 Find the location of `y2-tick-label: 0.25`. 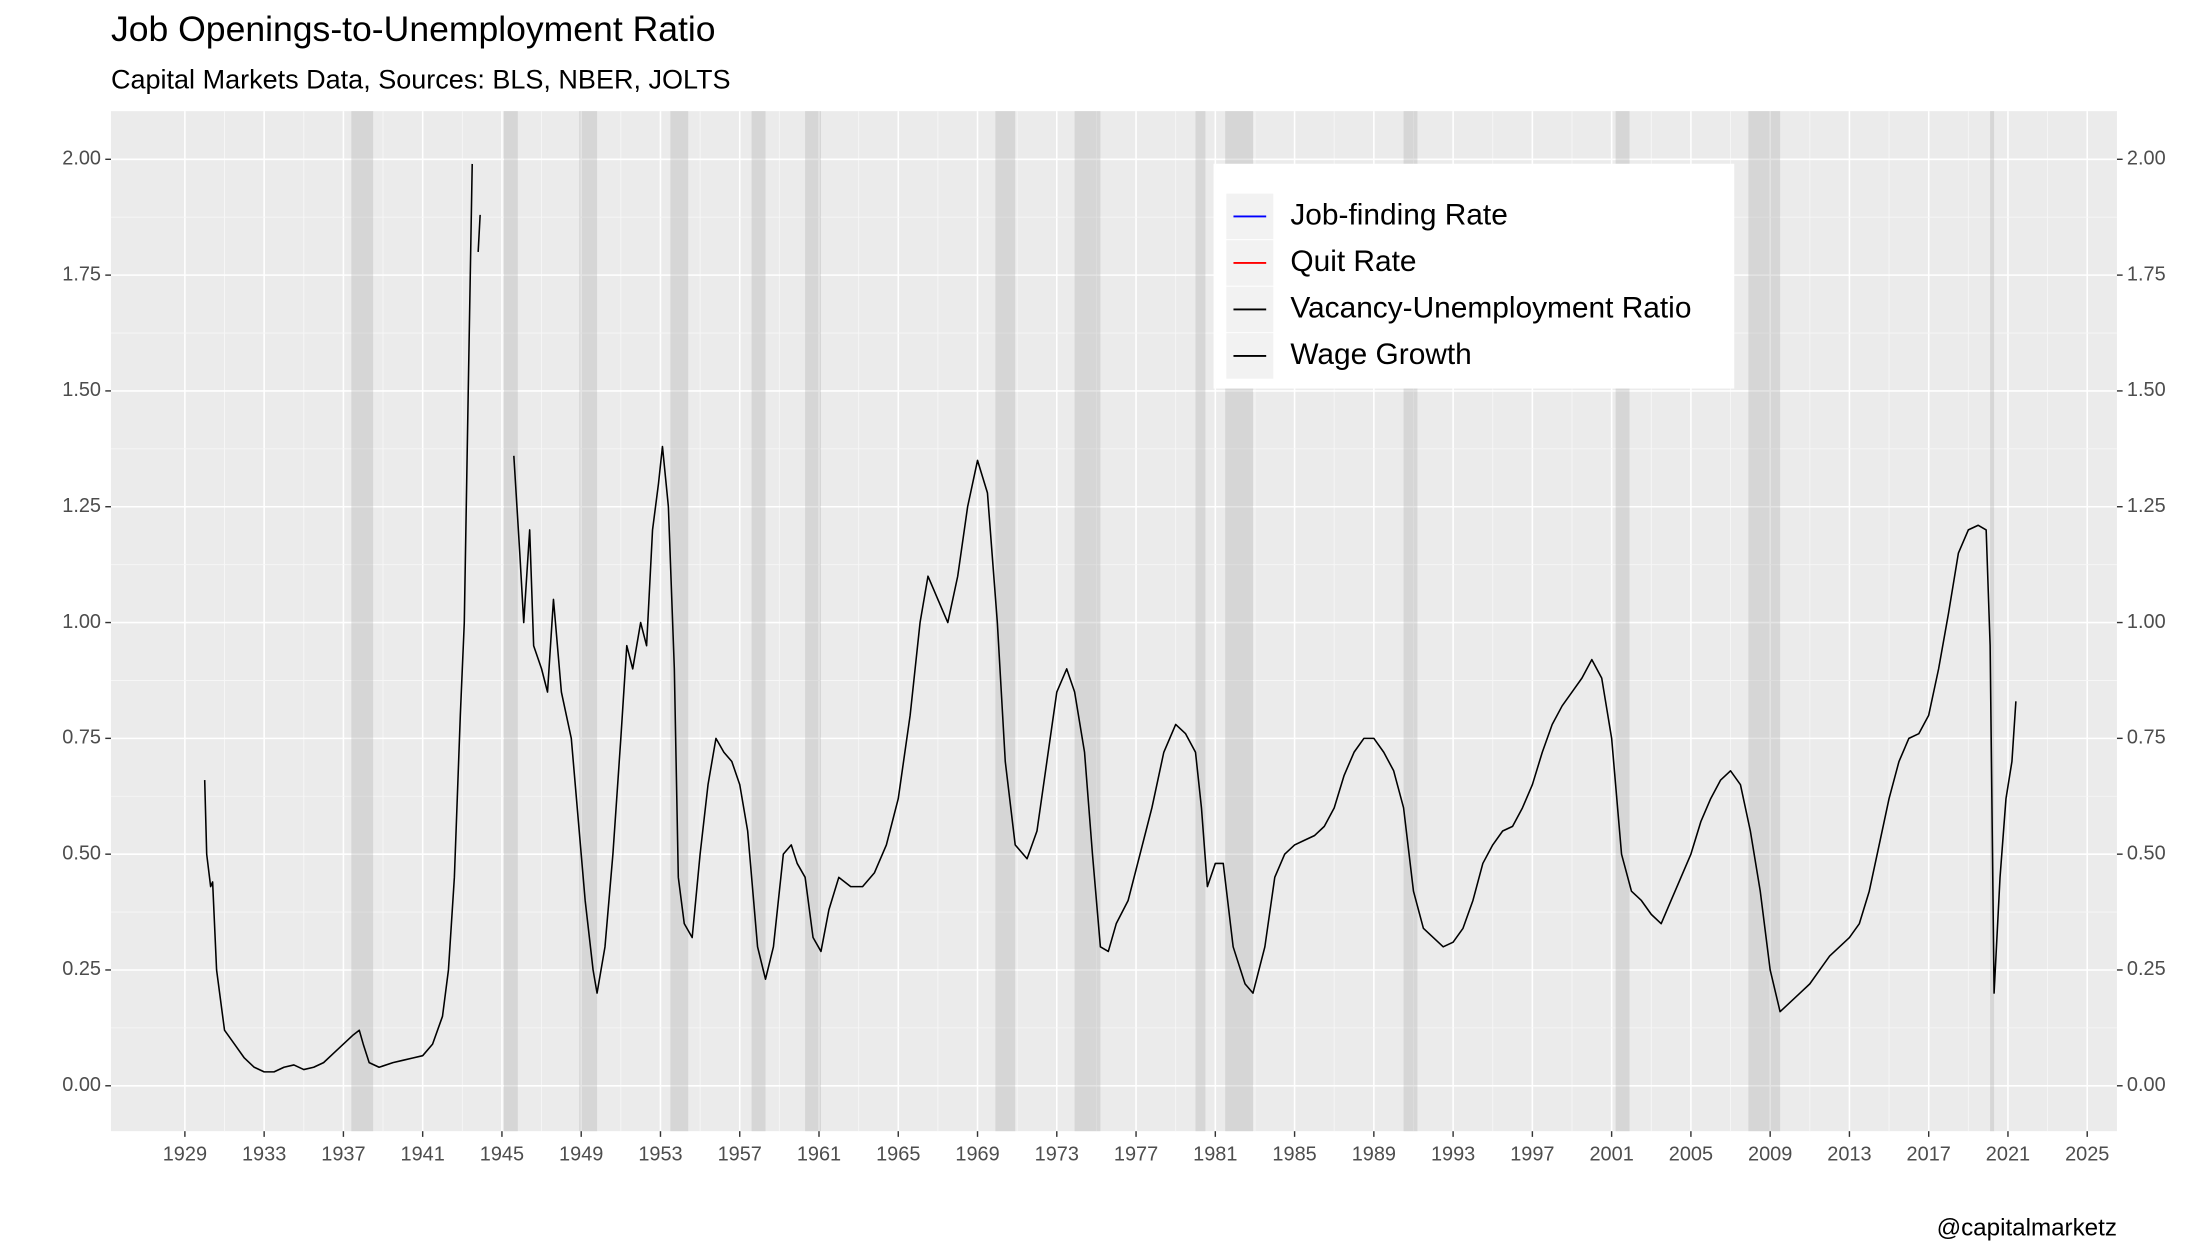

y2-tick-label: 0.25 is located at coordinates (2146, 969).